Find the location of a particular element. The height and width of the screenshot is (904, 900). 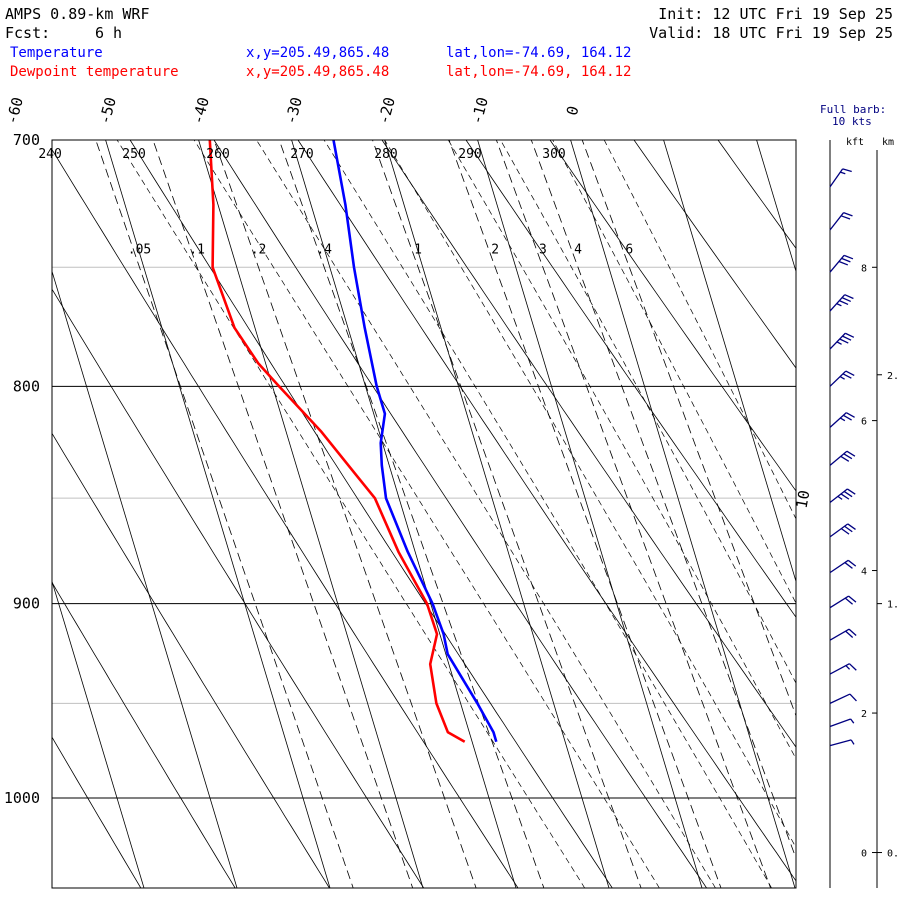

kft-tick-label: 2 is located at coordinates (864, 714).